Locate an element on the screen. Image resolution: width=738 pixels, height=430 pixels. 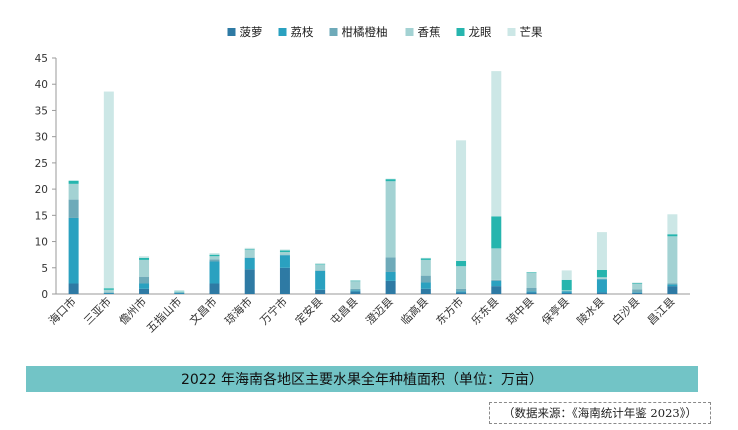
legend-item: 香蕉 is located at coordinates (423, 32).